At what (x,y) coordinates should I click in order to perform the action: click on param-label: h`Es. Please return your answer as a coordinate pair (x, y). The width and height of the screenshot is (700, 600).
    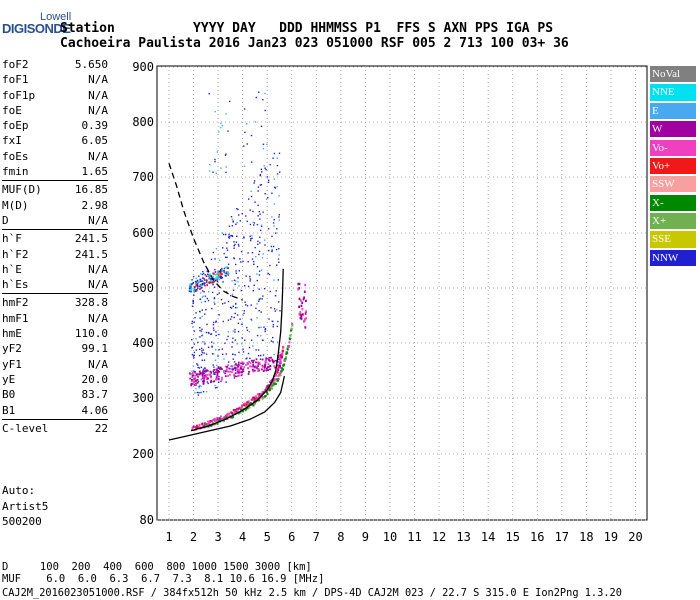
    Looking at the image, I should click on (15, 285).